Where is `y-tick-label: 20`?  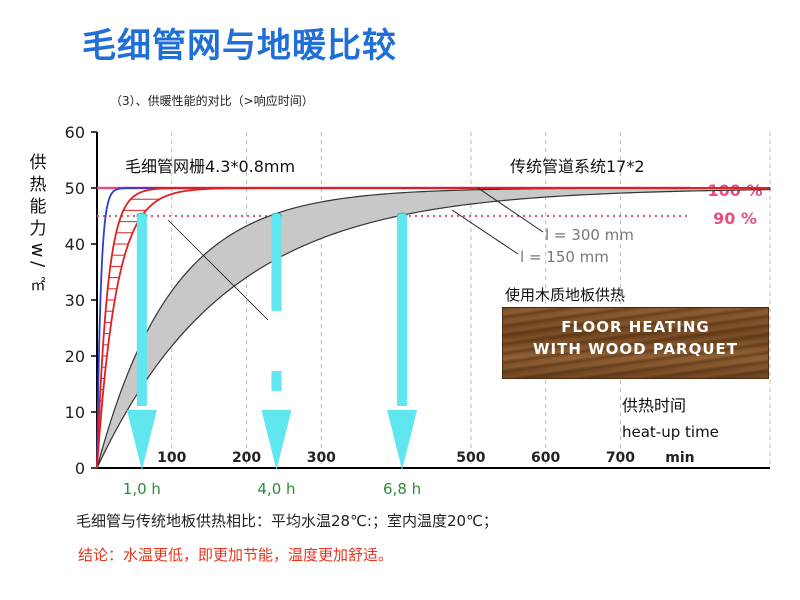 y-tick-label: 20 is located at coordinates (75, 356).